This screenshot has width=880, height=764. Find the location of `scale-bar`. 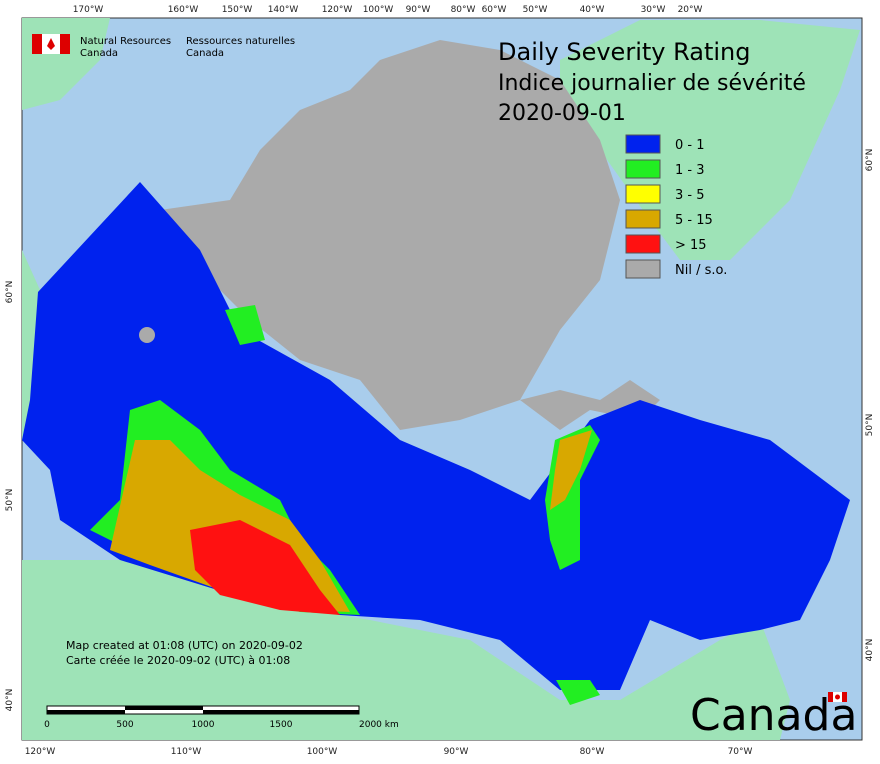

scale-bar is located at coordinates (203, 710).